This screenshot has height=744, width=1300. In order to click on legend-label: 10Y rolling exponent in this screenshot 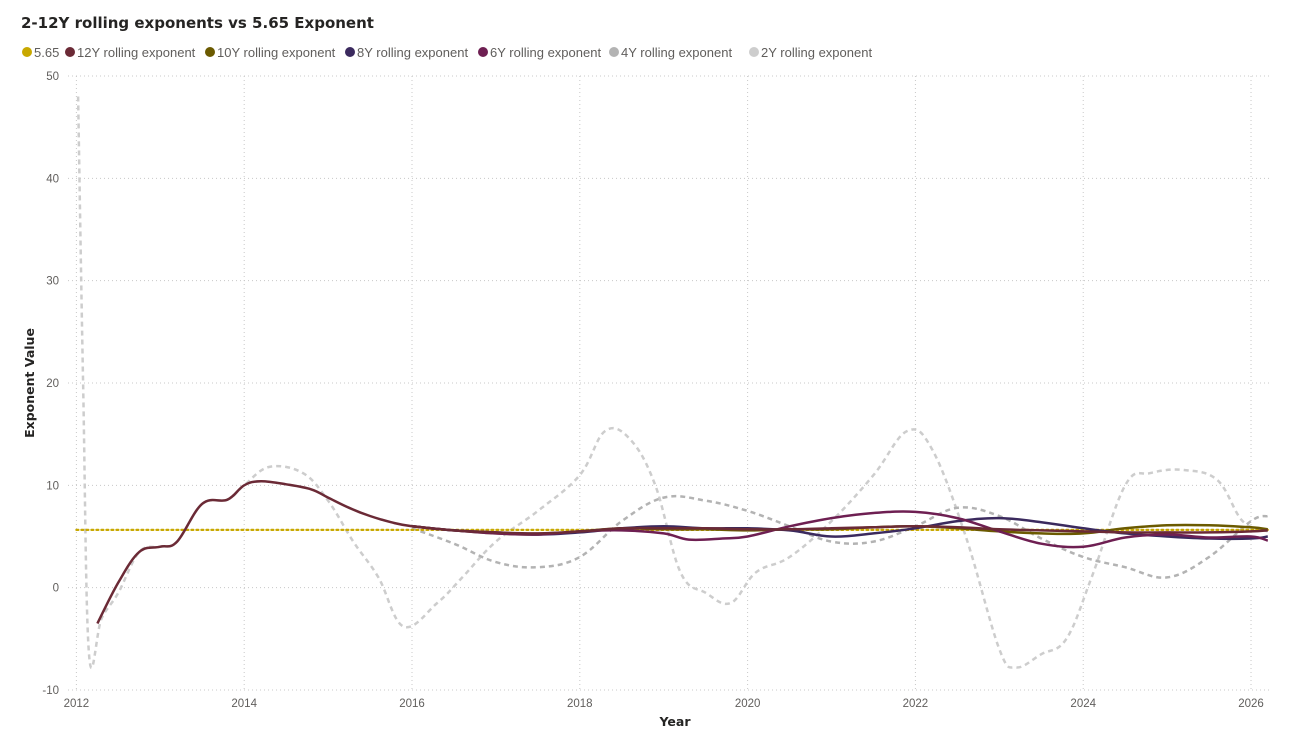, I will do `click(276, 52)`.